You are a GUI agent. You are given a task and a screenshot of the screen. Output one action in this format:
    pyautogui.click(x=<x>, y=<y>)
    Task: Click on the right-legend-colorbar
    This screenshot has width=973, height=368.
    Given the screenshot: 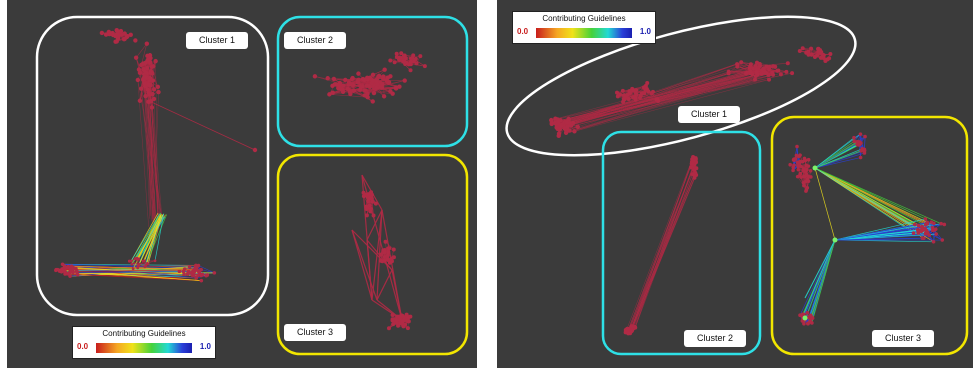 What is the action you would take?
    pyautogui.click(x=584, y=33)
    